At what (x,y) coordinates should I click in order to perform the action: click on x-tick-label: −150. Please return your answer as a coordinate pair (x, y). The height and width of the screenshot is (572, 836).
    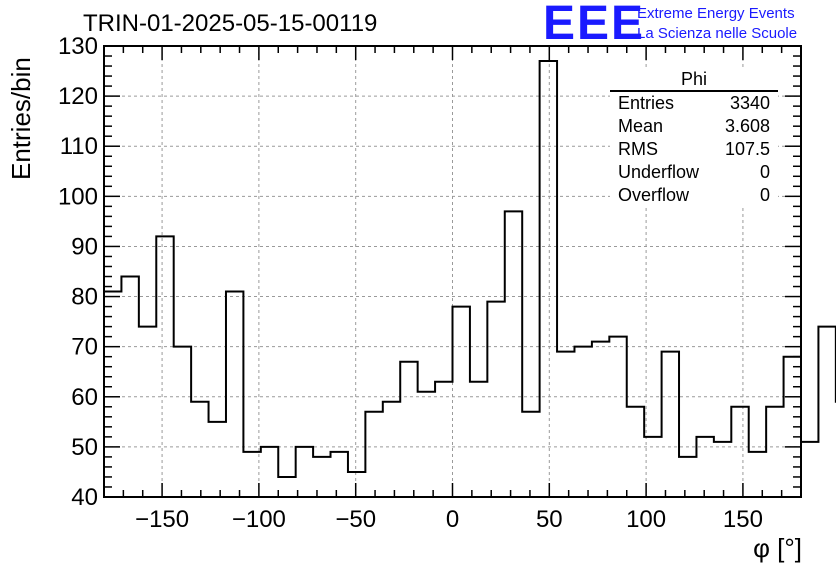
    Looking at the image, I should click on (162, 519).